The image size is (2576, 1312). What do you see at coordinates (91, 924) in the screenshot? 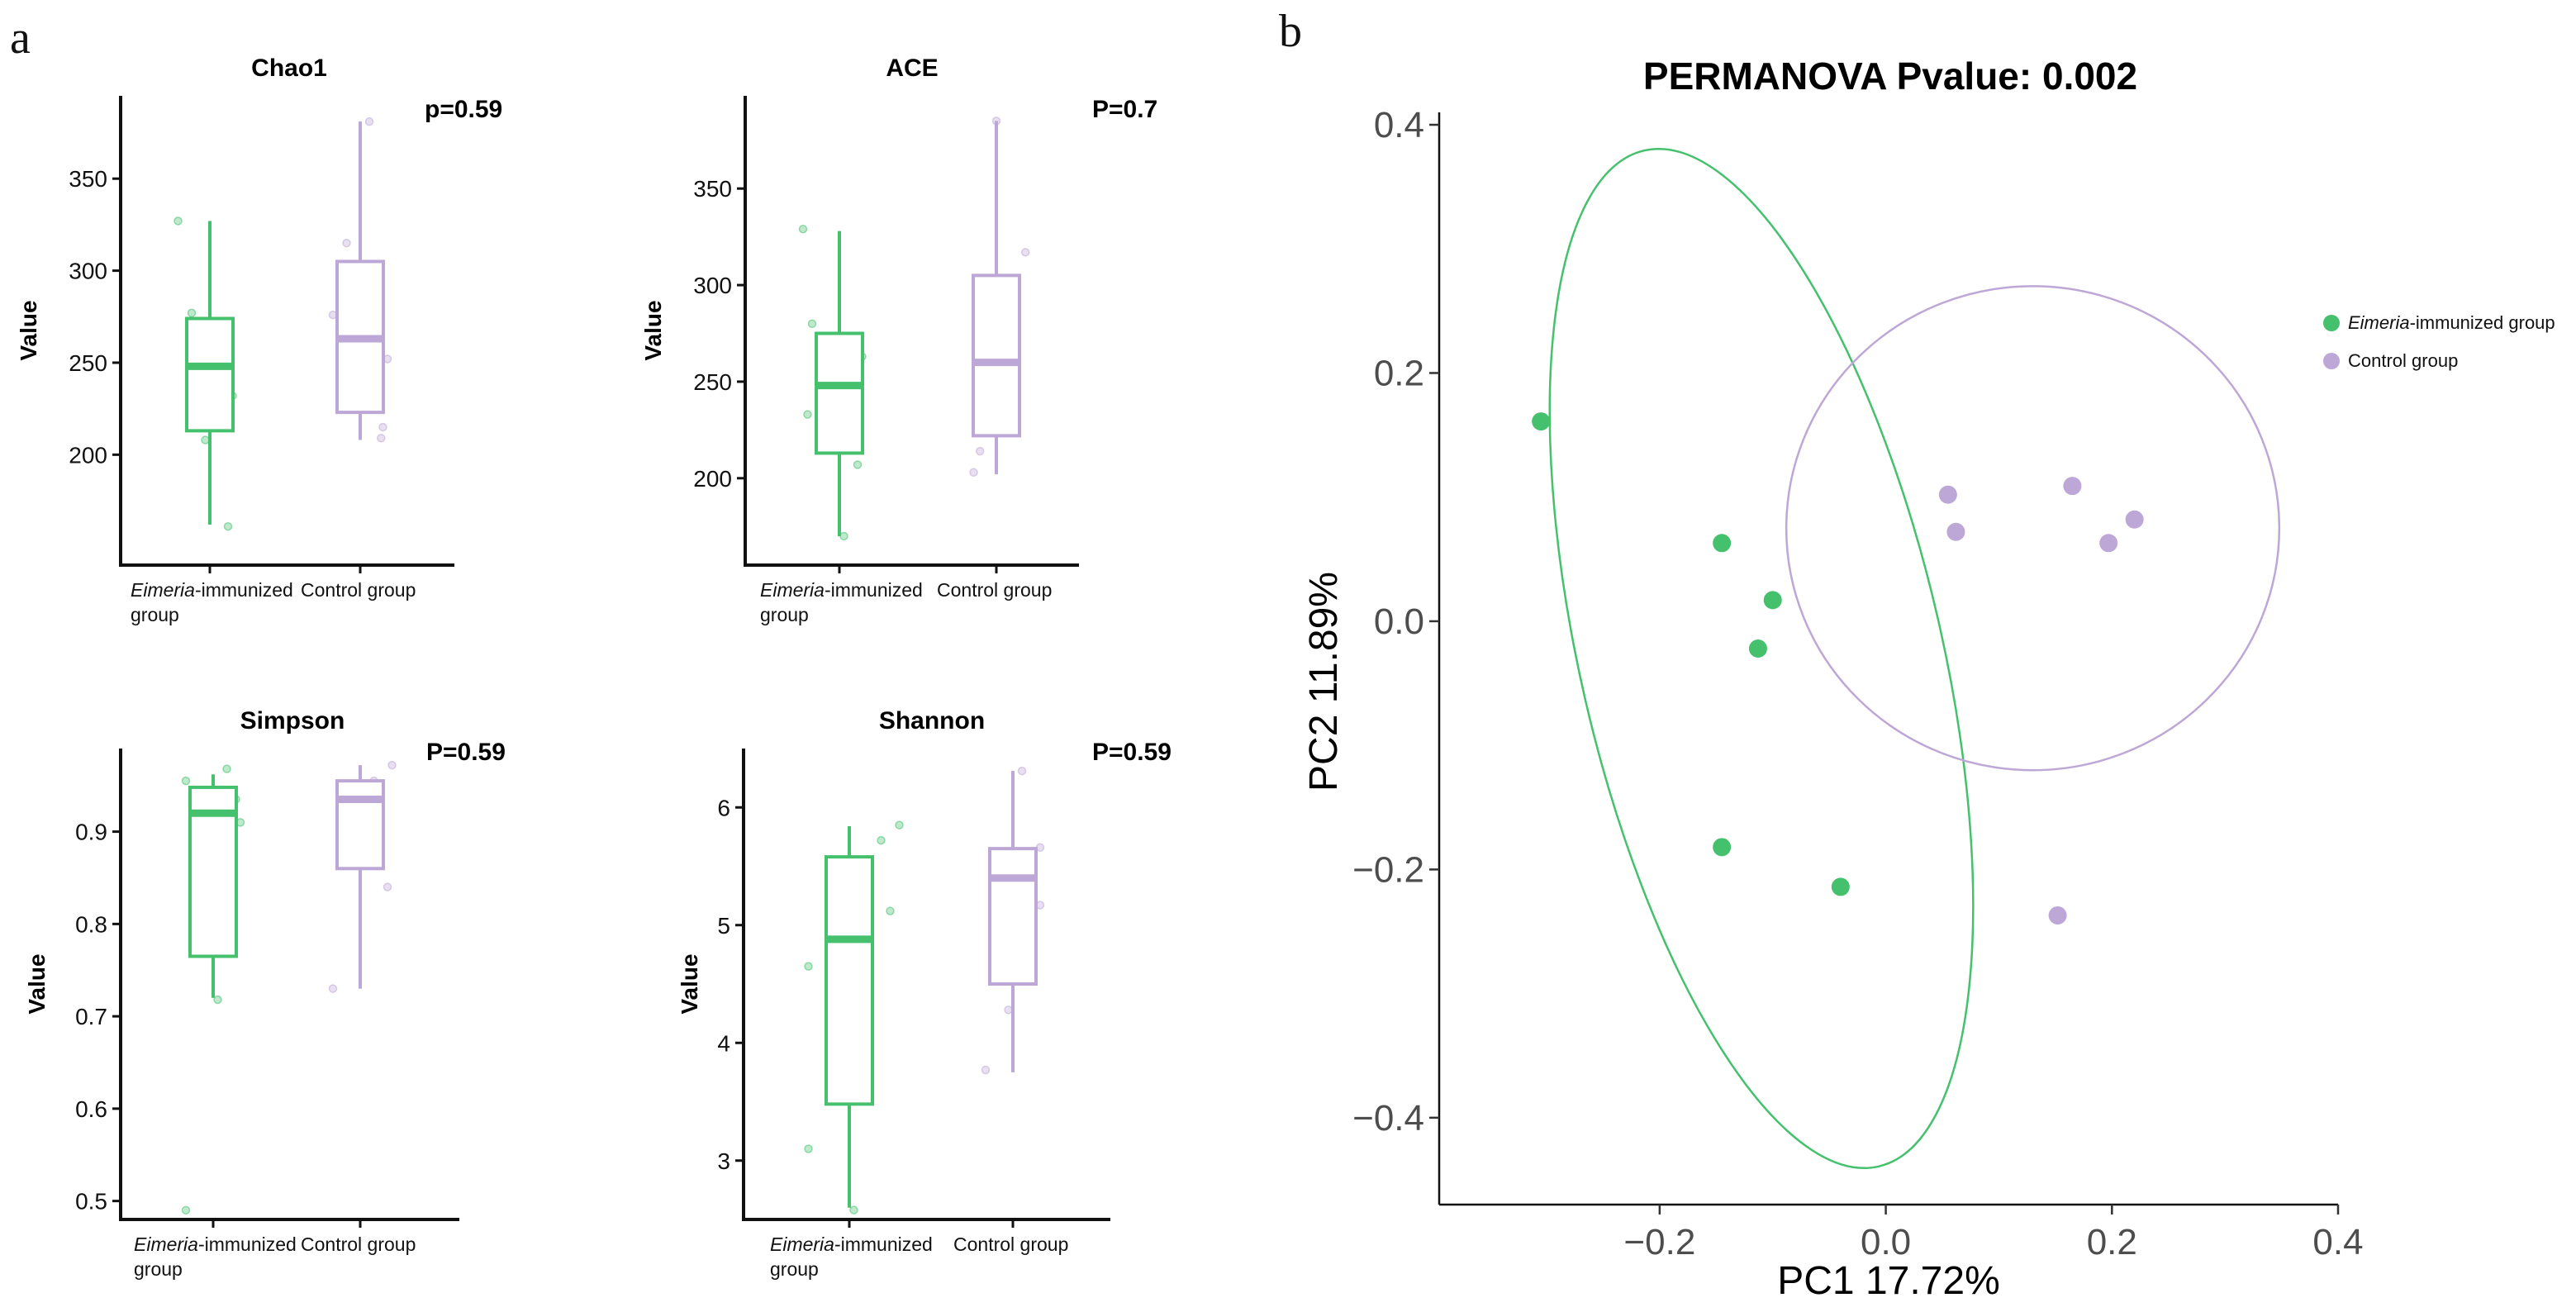
I see `y-tick-label: 0.8` at bounding box center [91, 924].